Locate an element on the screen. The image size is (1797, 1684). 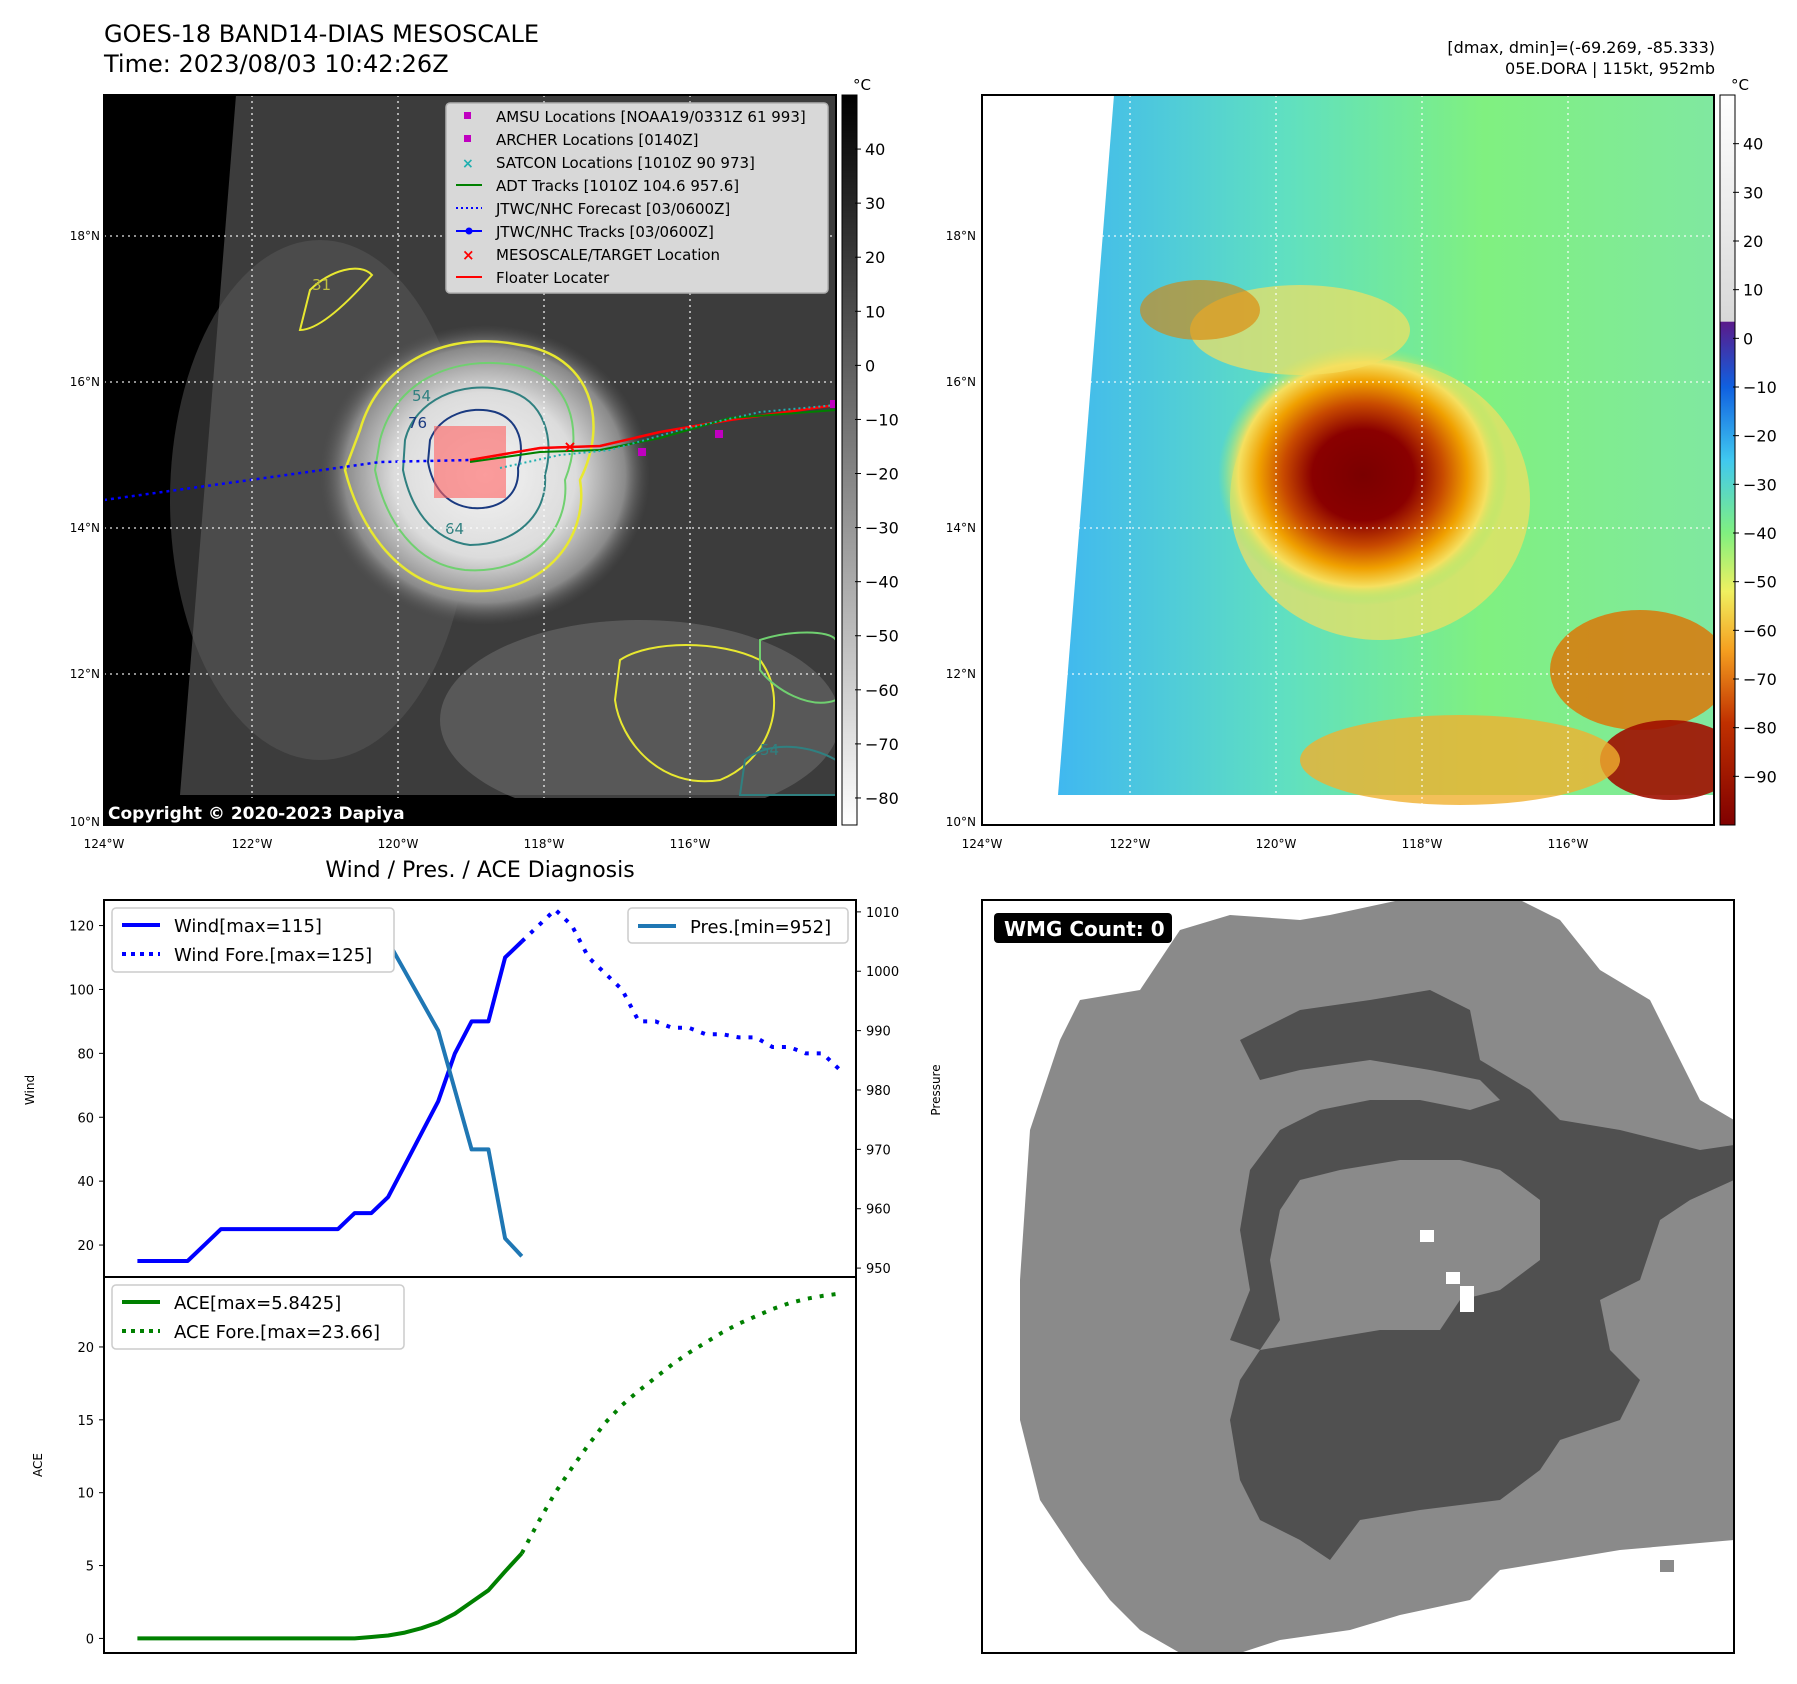
colorbar-tick-label: −80 is located at coordinates (1760, 728).